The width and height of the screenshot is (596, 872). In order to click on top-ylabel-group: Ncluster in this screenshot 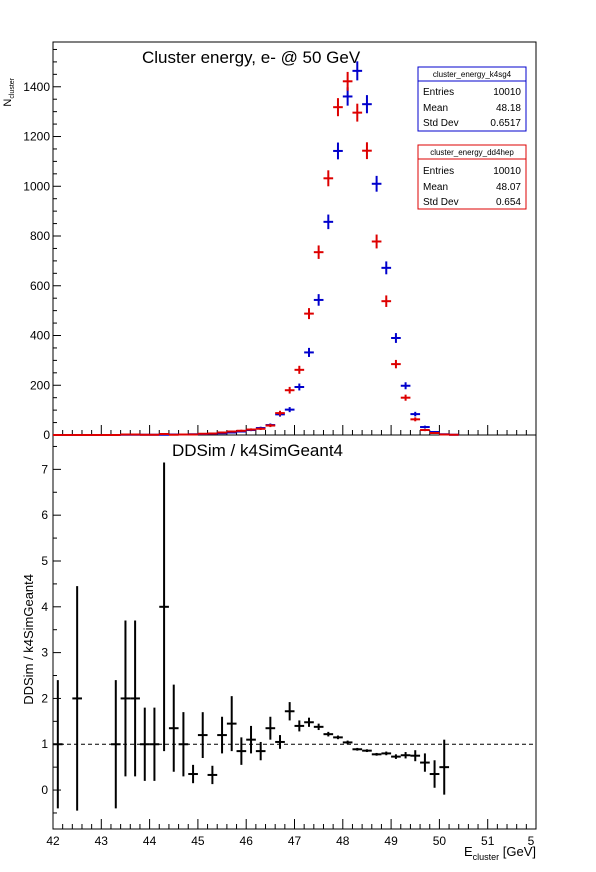, I will do `click(9, 91)`.